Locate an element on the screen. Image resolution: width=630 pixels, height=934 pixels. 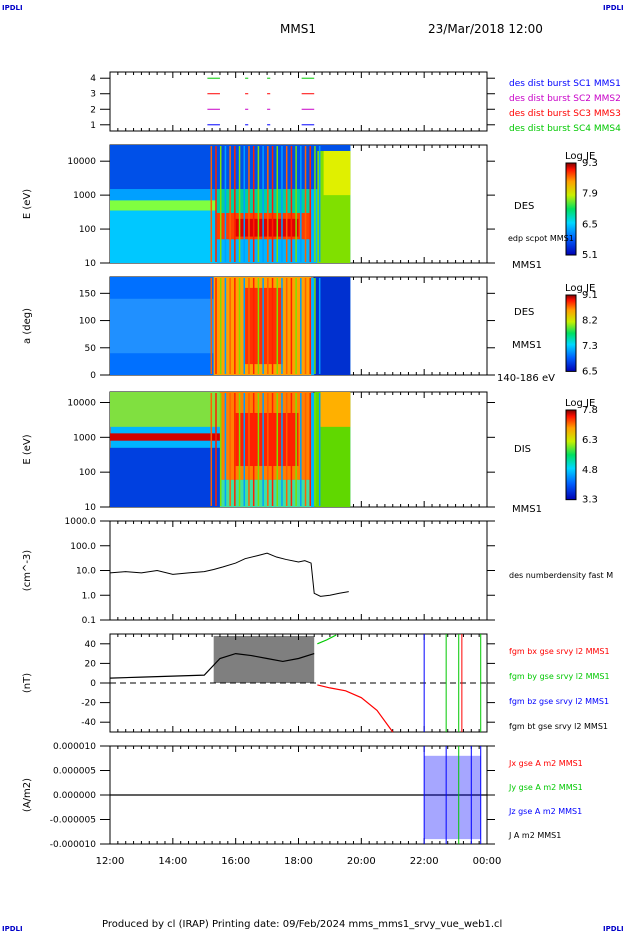
des_pitch-ytick-label: 100 is located at coordinates (87, 322).